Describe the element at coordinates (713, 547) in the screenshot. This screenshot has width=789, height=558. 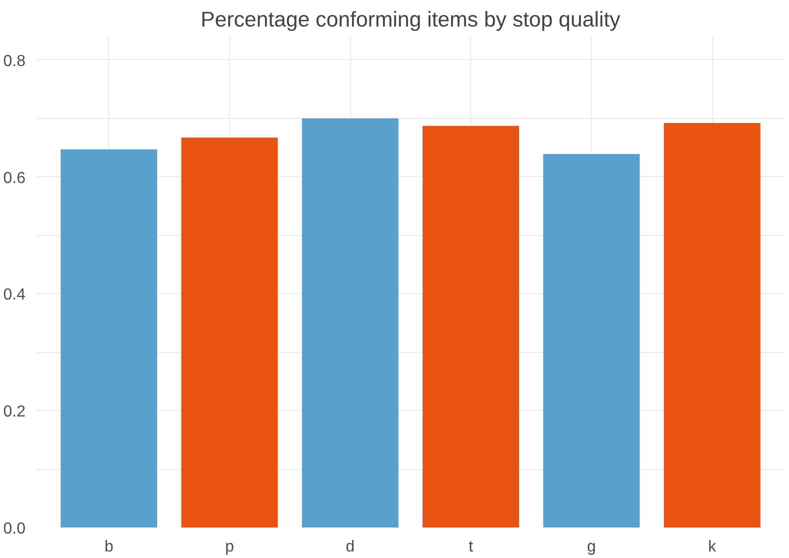
I see `x-tick-label: k` at that location.